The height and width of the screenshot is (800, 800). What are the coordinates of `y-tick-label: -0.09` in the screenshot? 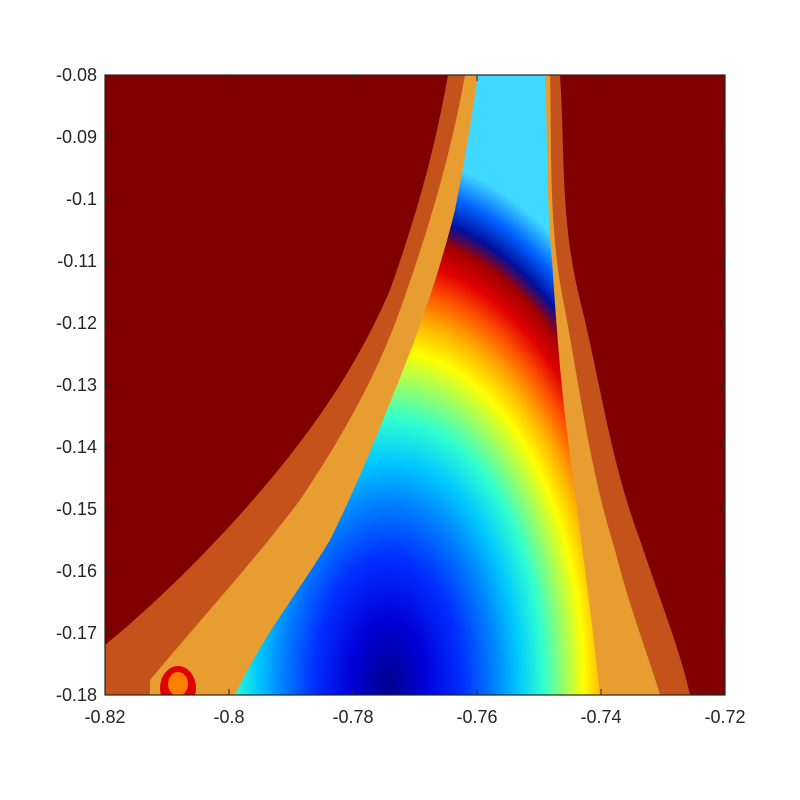 It's located at (76, 137).